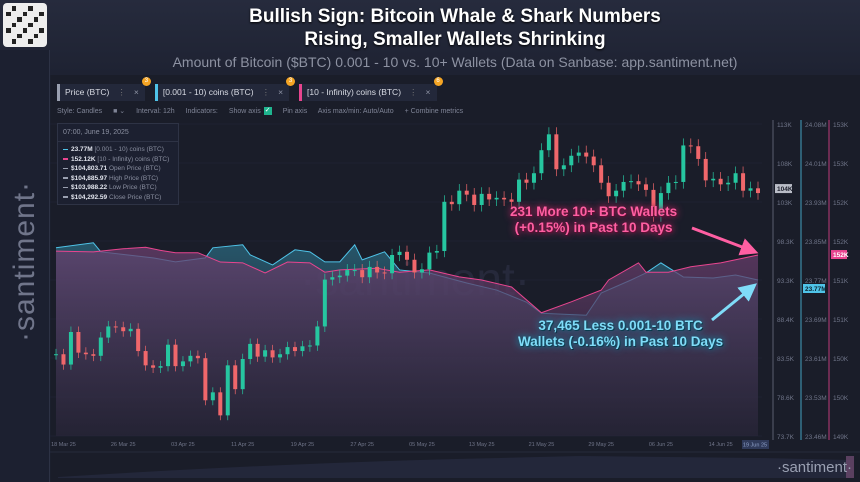  What do you see at coordinates (816, 125) in the screenshot?
I see `axis-tick-label: 24.08M` at bounding box center [816, 125].